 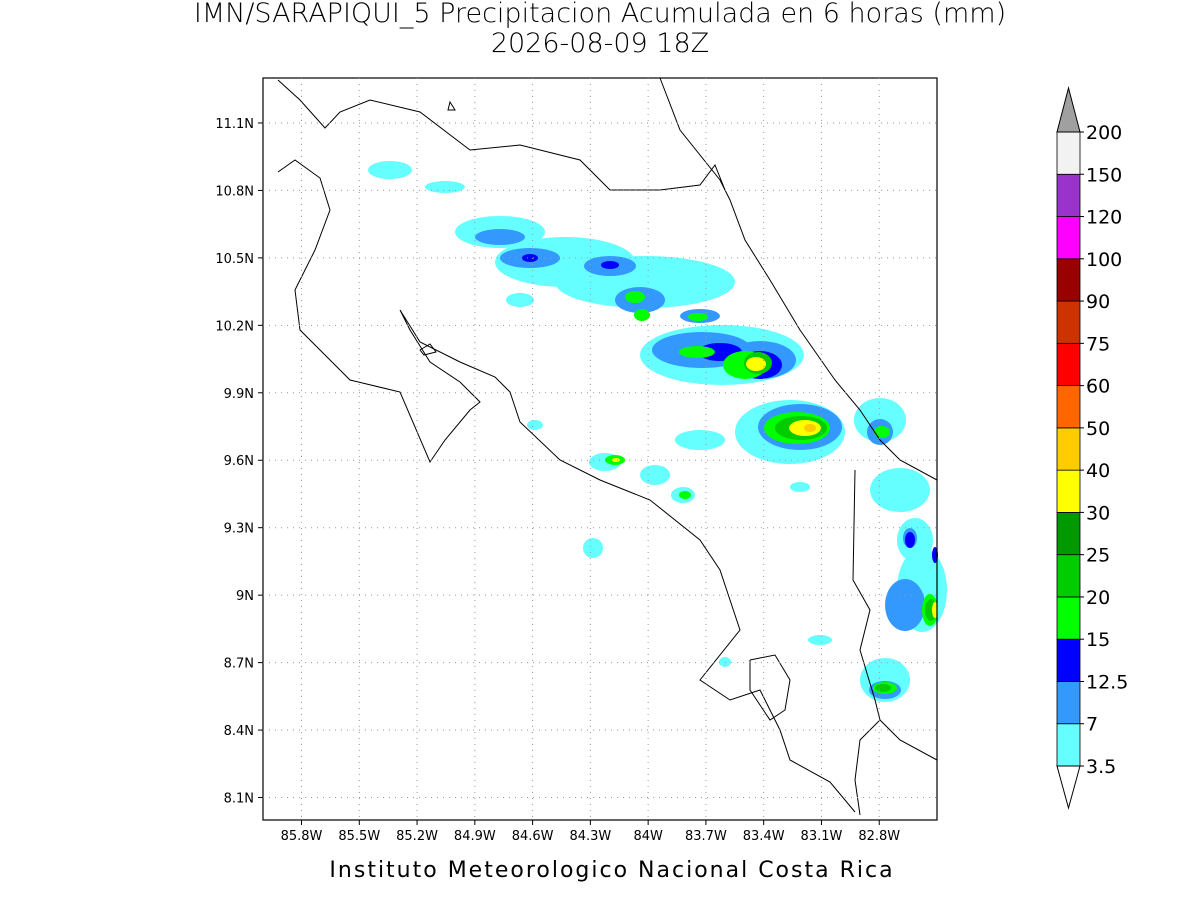 I want to click on lat-tick-label: 9.6N, so click(x=239, y=461).